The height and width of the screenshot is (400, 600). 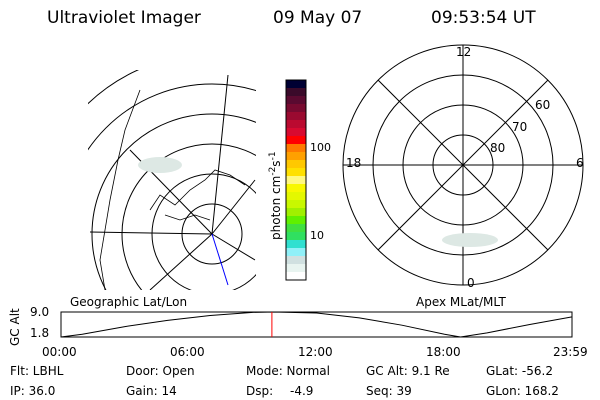 I want to click on mlt-label-0: 0, so click(x=471, y=283).